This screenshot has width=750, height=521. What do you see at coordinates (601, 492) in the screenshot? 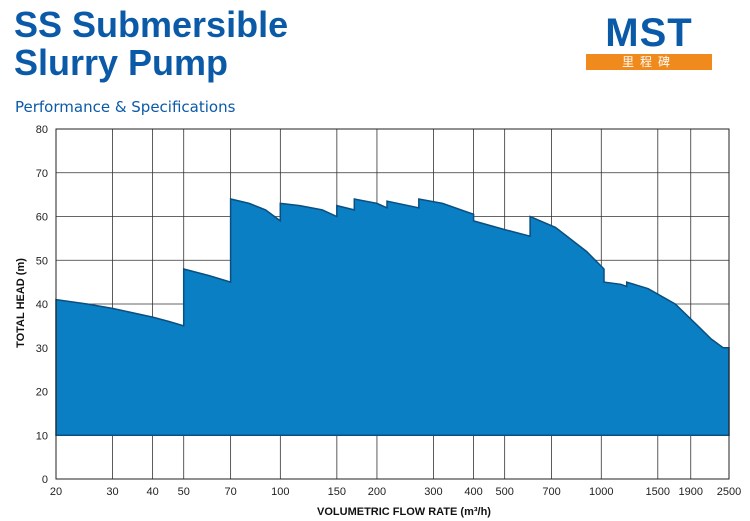
I see `x-tick-label: 1000` at bounding box center [601, 492].